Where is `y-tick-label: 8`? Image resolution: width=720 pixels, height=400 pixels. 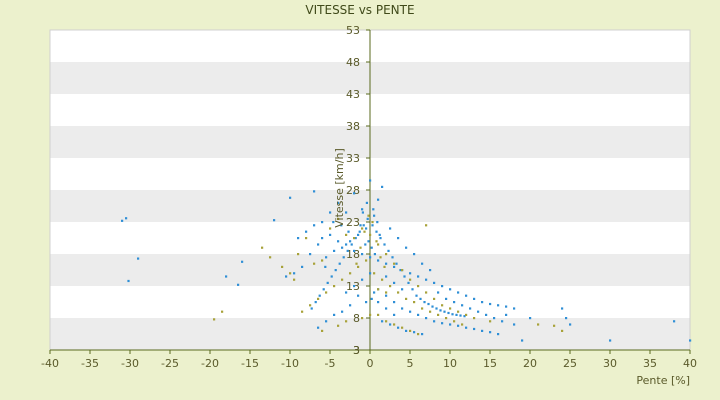
y-tick-label: 8 is located at coordinates (356, 318).